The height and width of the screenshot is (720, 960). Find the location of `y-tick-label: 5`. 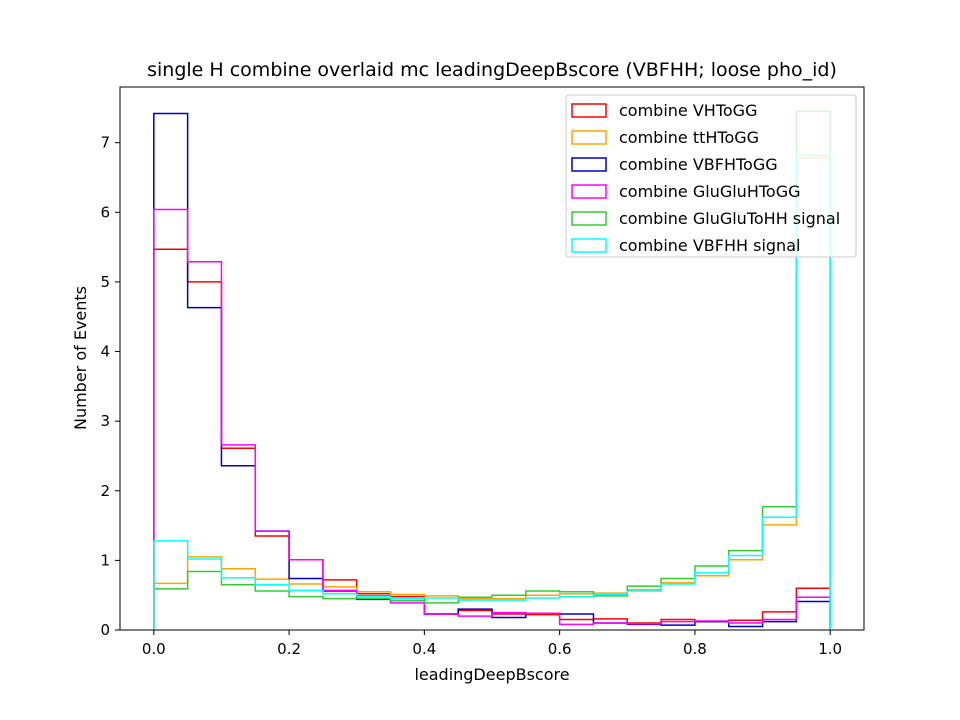

y-tick-label: 5 is located at coordinates (105, 282).